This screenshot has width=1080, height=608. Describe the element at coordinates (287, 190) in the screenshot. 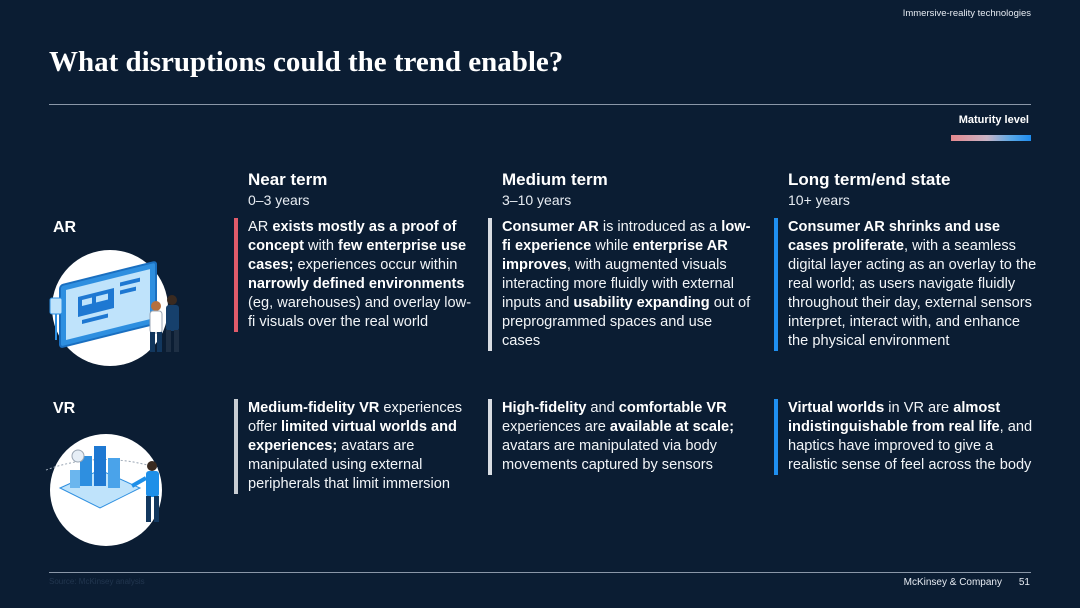

I see `column-header-near: Near term 0–3 years` at that location.